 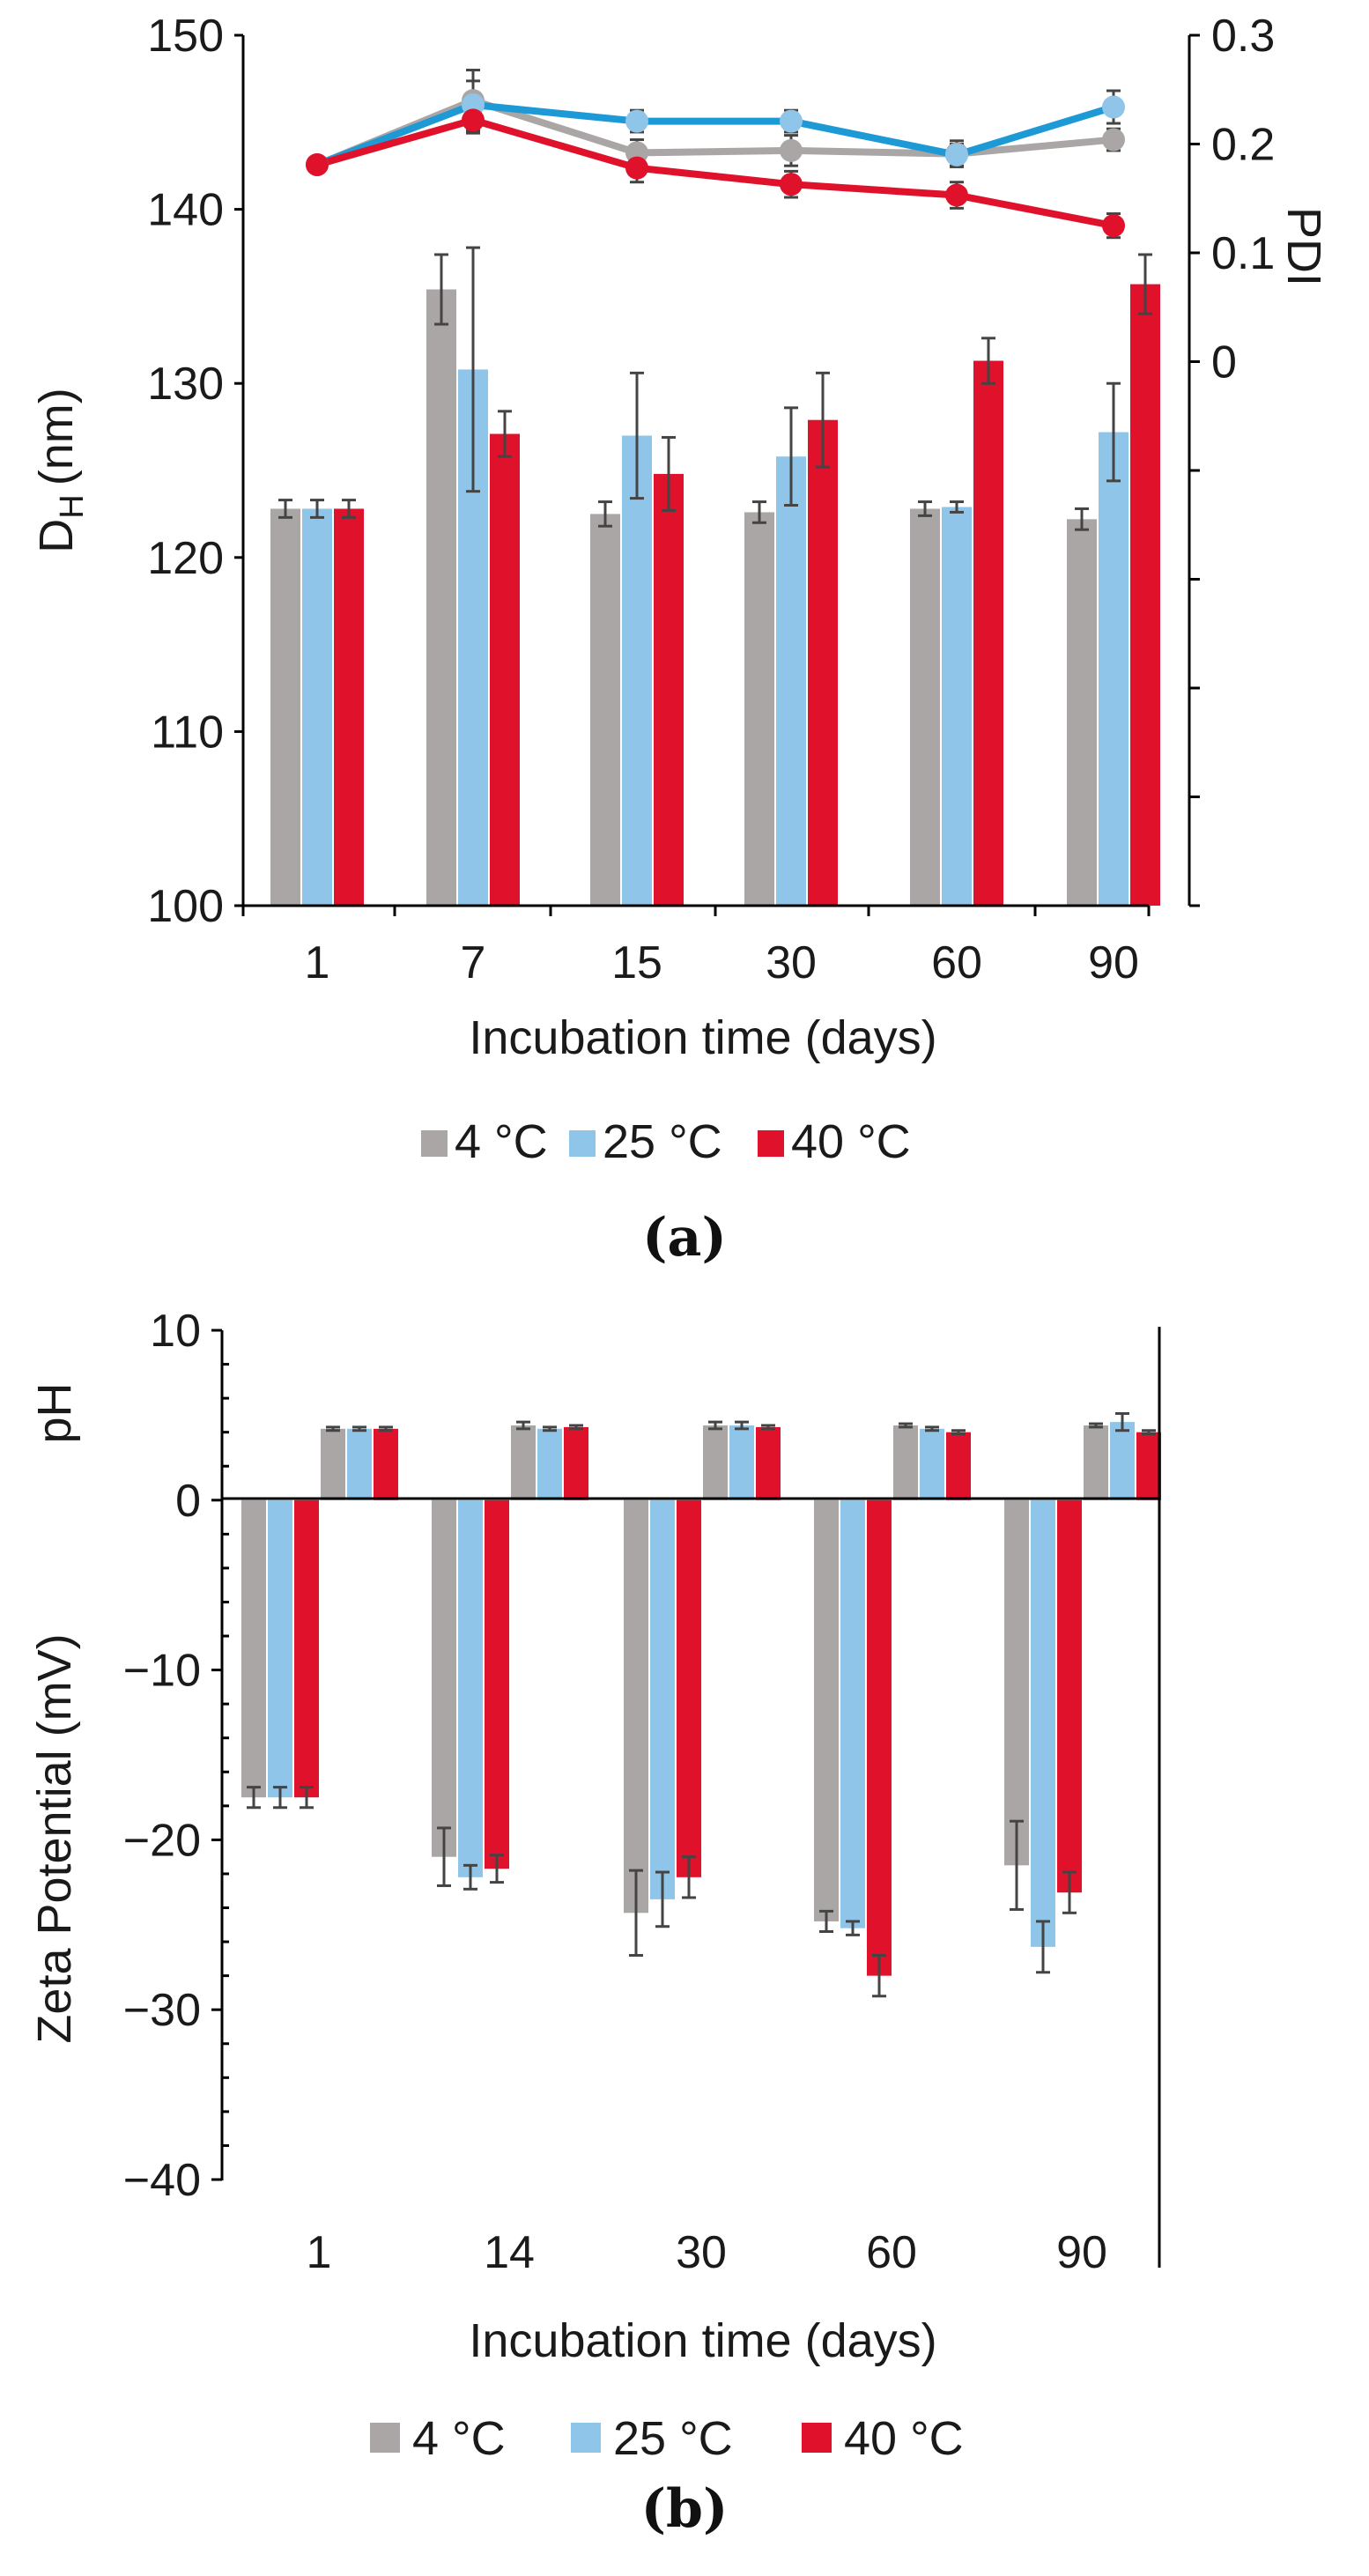 I want to click on x-tick-labels: 1 7 15 30 60 90, so click(x=696, y=947).